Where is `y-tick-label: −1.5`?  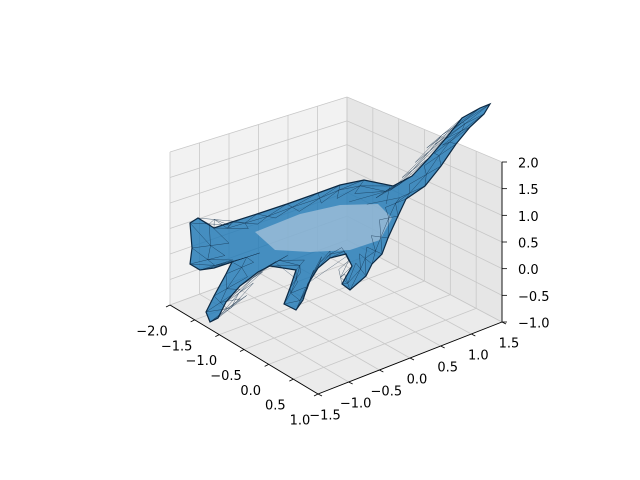
y-tick-label: −1.5 is located at coordinates (325, 416).